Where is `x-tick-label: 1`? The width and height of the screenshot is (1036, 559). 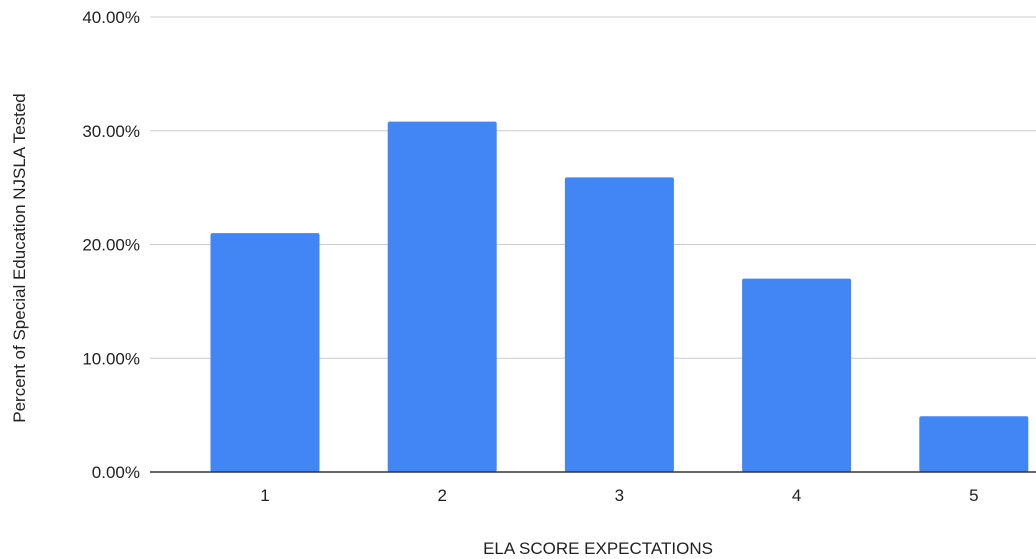
x-tick-label: 1 is located at coordinates (264, 495).